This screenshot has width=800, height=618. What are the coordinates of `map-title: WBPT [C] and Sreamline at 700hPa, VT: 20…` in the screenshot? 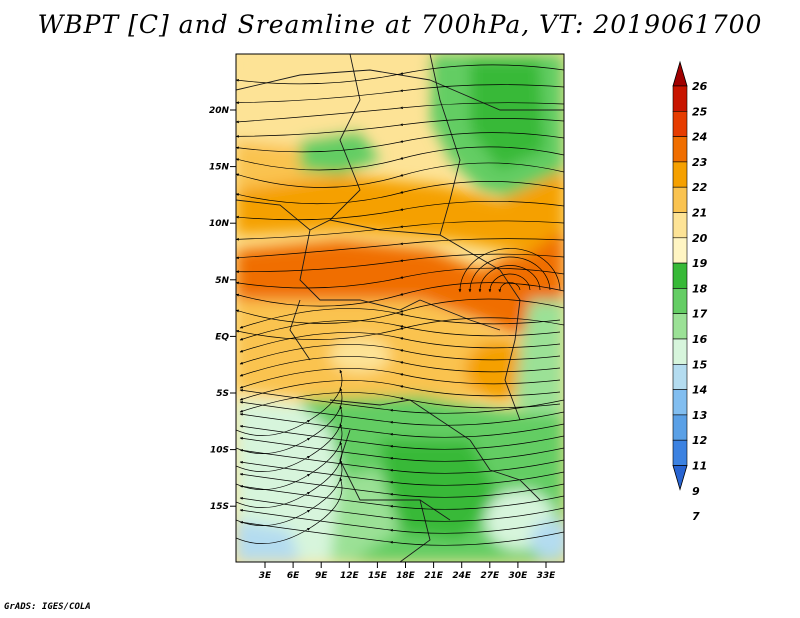 It's located at (400, 24).